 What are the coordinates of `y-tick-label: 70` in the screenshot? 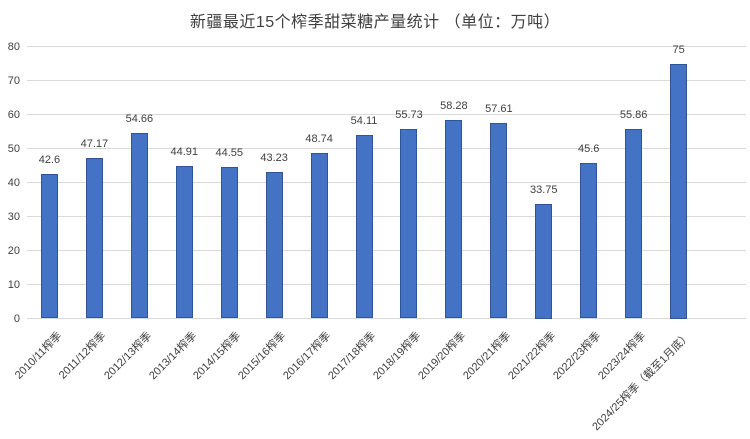 It's located at (13, 80).